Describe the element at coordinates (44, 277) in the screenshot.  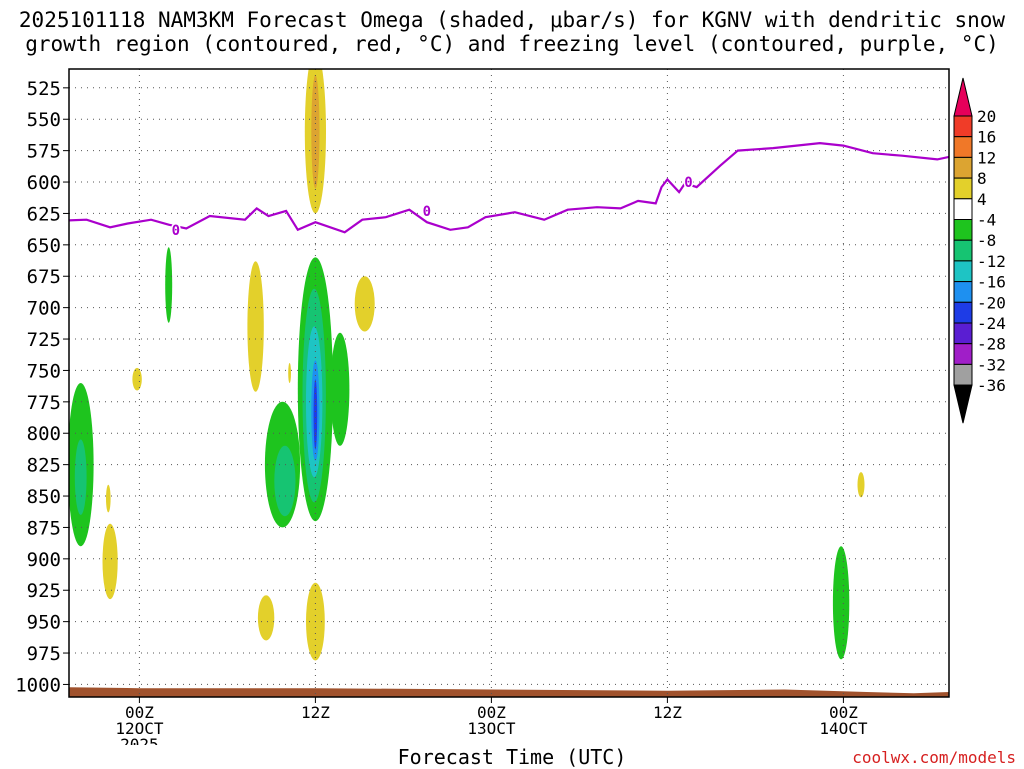
I see `y-tick-label: 675` at that location.